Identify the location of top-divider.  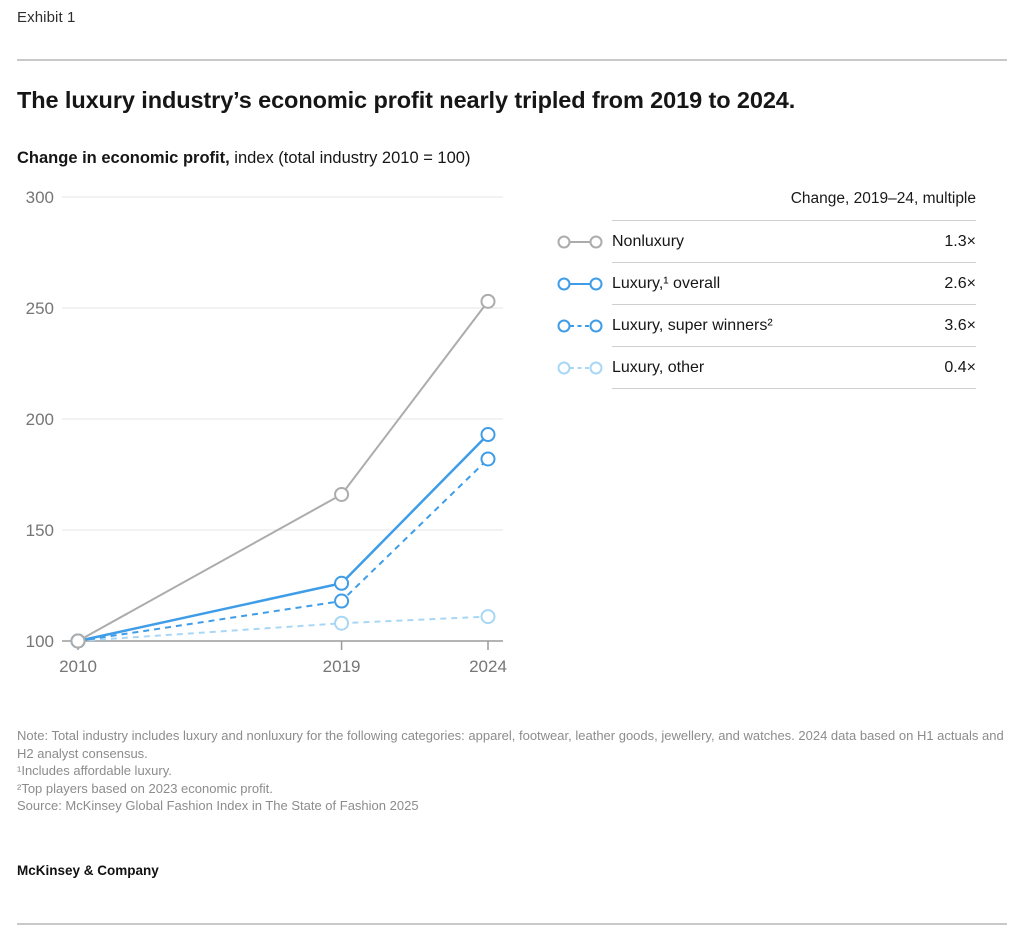
(512, 60).